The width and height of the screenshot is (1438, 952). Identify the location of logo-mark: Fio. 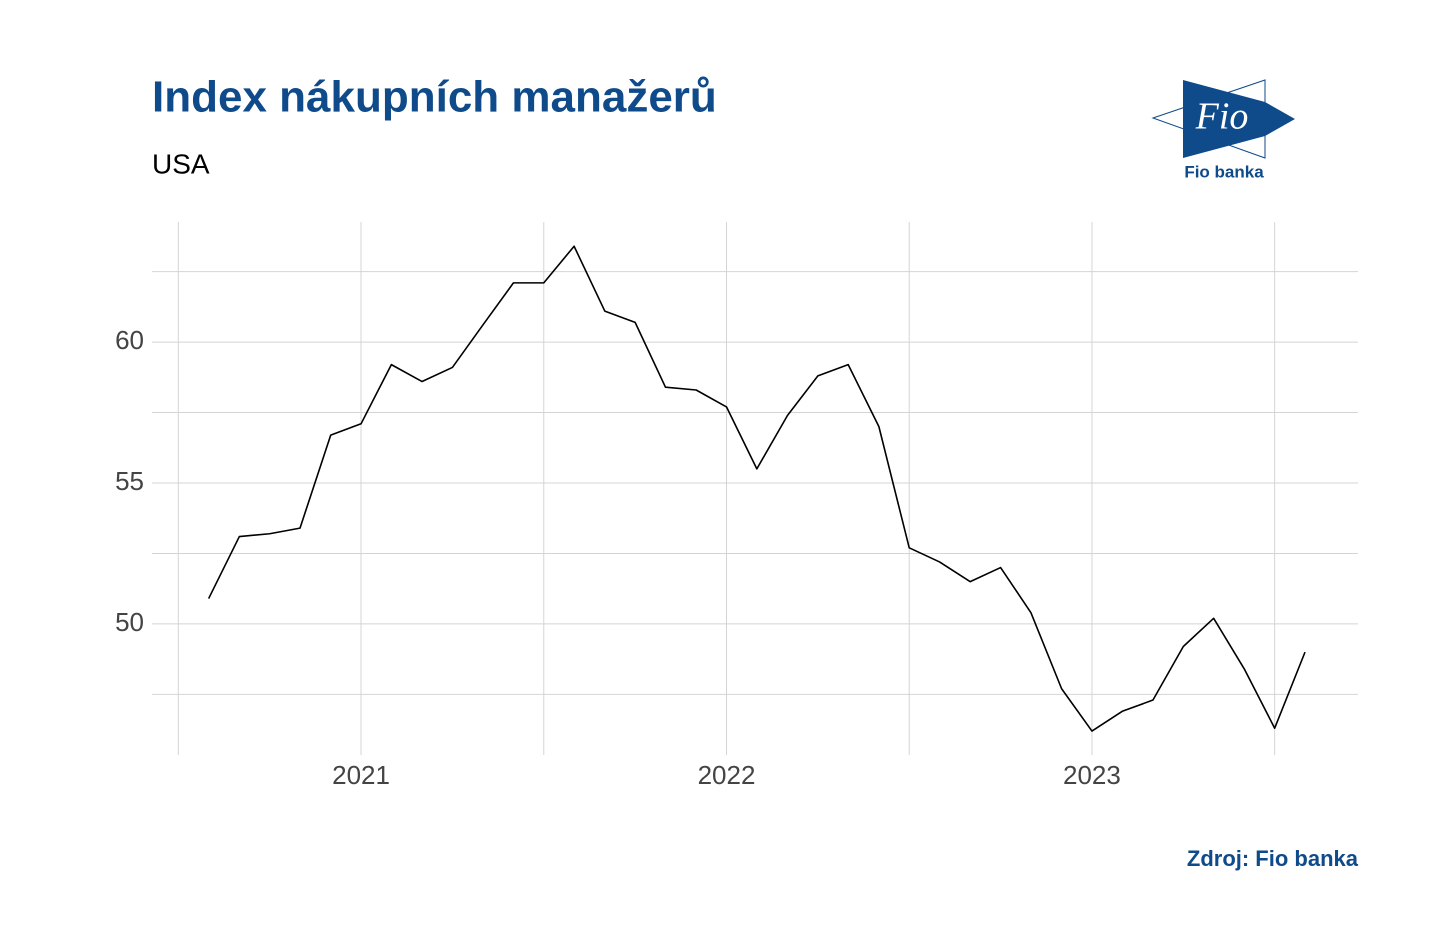
(1222, 117).